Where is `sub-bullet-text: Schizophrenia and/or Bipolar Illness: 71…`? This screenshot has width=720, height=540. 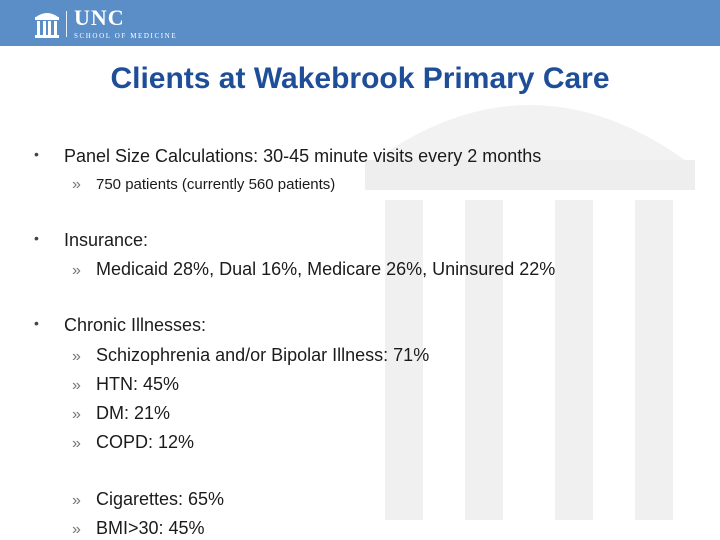 sub-bullet-text: Schizophrenia and/or Bipolar Illness: 71… is located at coordinates (263, 355).